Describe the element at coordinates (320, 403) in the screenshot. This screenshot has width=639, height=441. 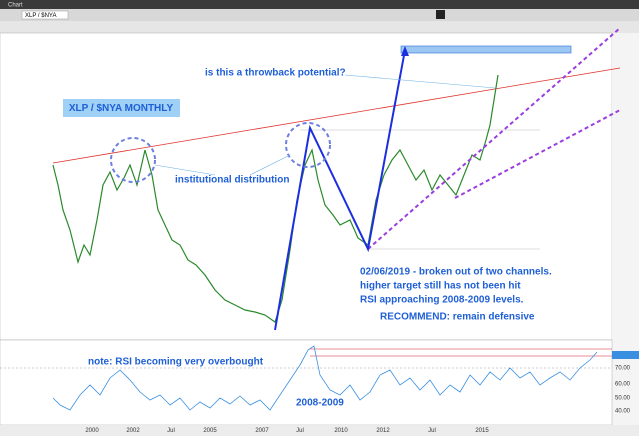
I see `annotation: 2008-2009` at that location.